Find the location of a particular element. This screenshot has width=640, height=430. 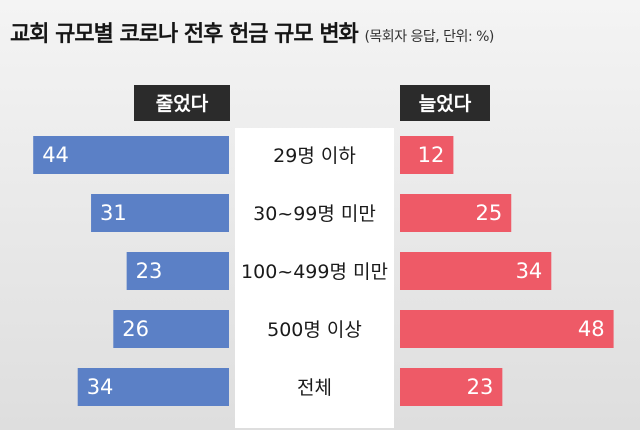

legend-box-increased is located at coordinates (445, 103).